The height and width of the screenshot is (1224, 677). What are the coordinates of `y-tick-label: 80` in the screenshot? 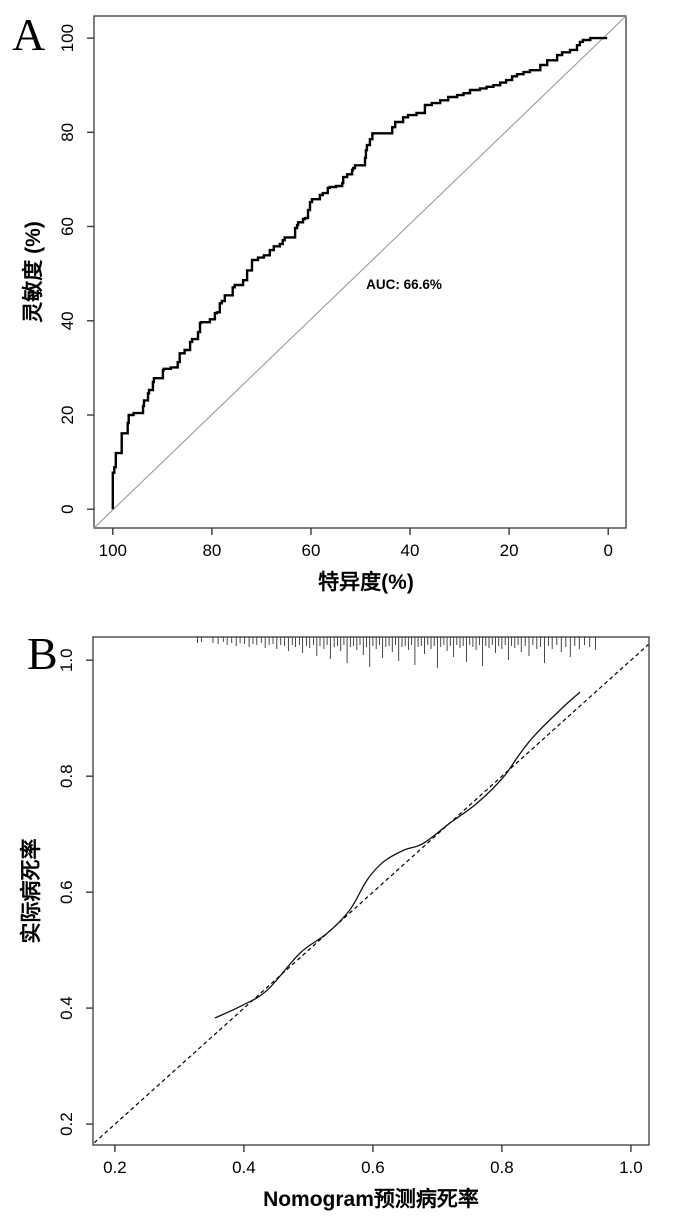 It's located at (67, 132).